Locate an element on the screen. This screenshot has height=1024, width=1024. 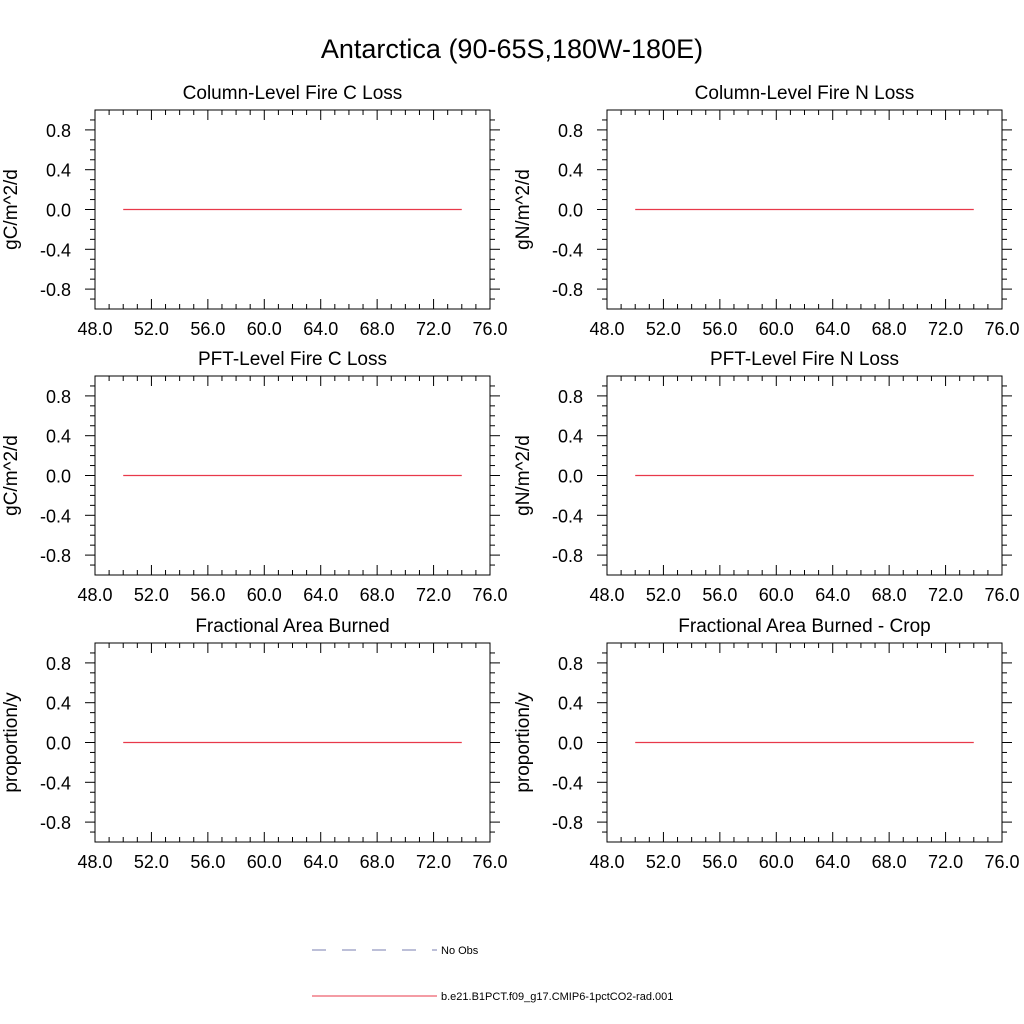
panel-title: Column-Level Fire N Loss is located at coordinates (805, 93).